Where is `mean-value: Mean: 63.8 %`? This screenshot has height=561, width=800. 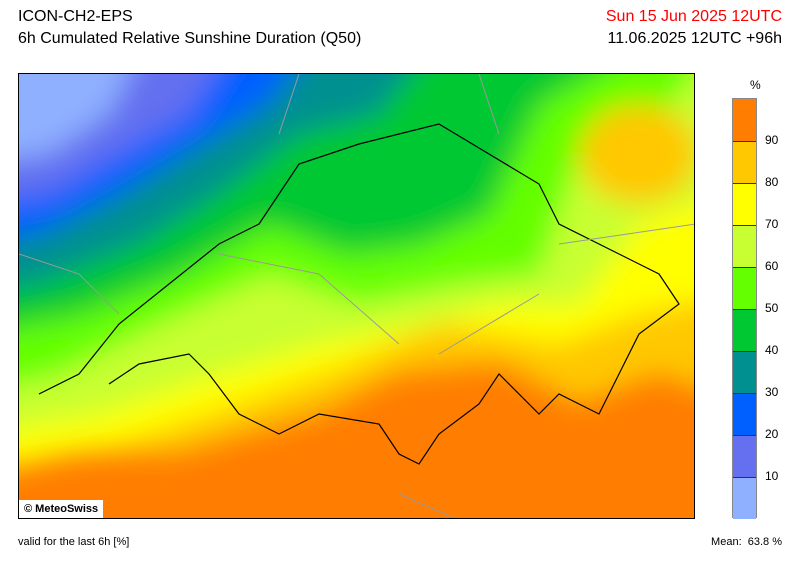
mean-value: Mean: 63.8 % is located at coordinates (746, 542).